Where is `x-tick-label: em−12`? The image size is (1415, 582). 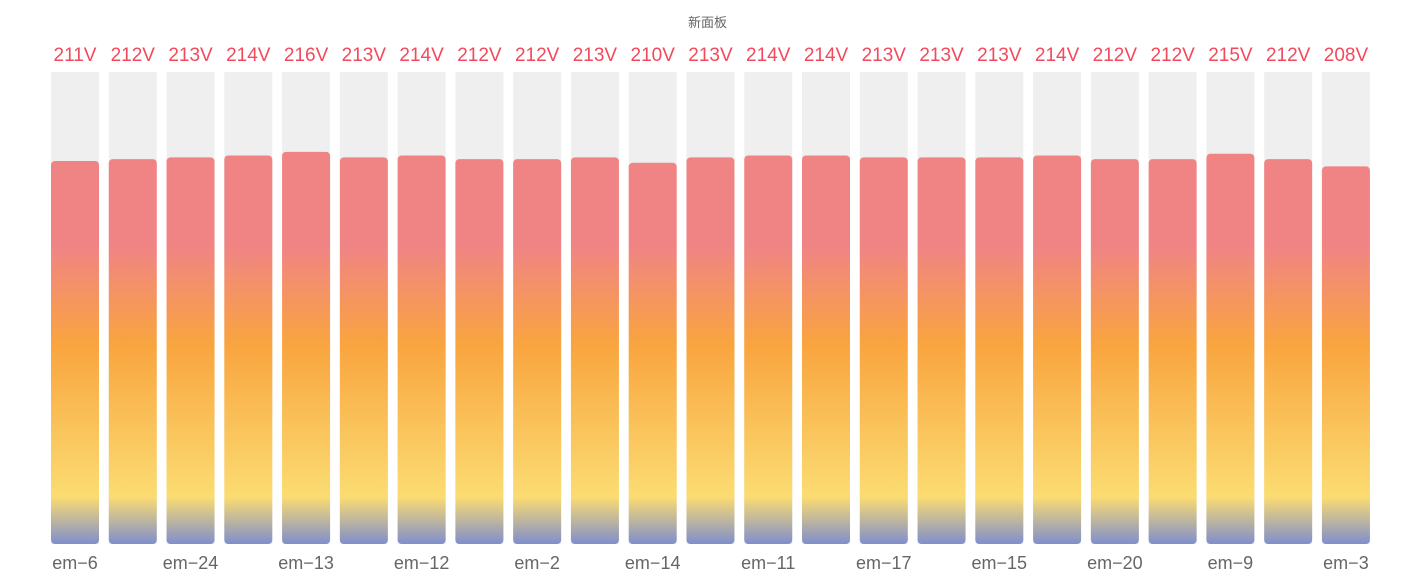
x-tick-label: em−12 is located at coordinates (422, 563).